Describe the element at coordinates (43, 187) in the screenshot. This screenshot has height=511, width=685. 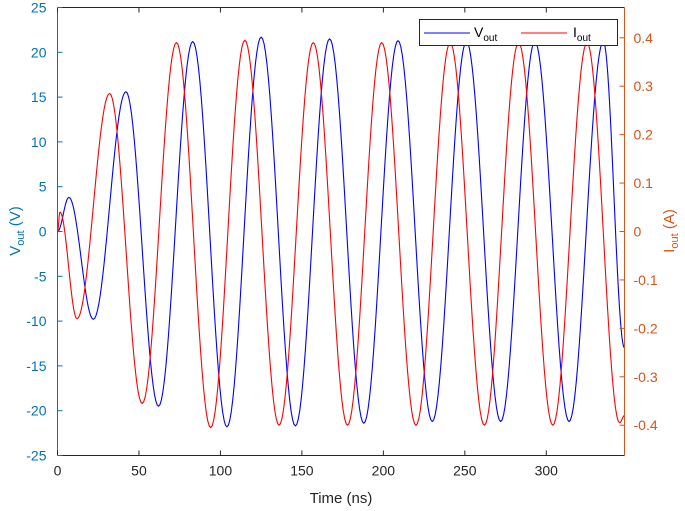
I see `left-y-tick-label: 5` at that location.